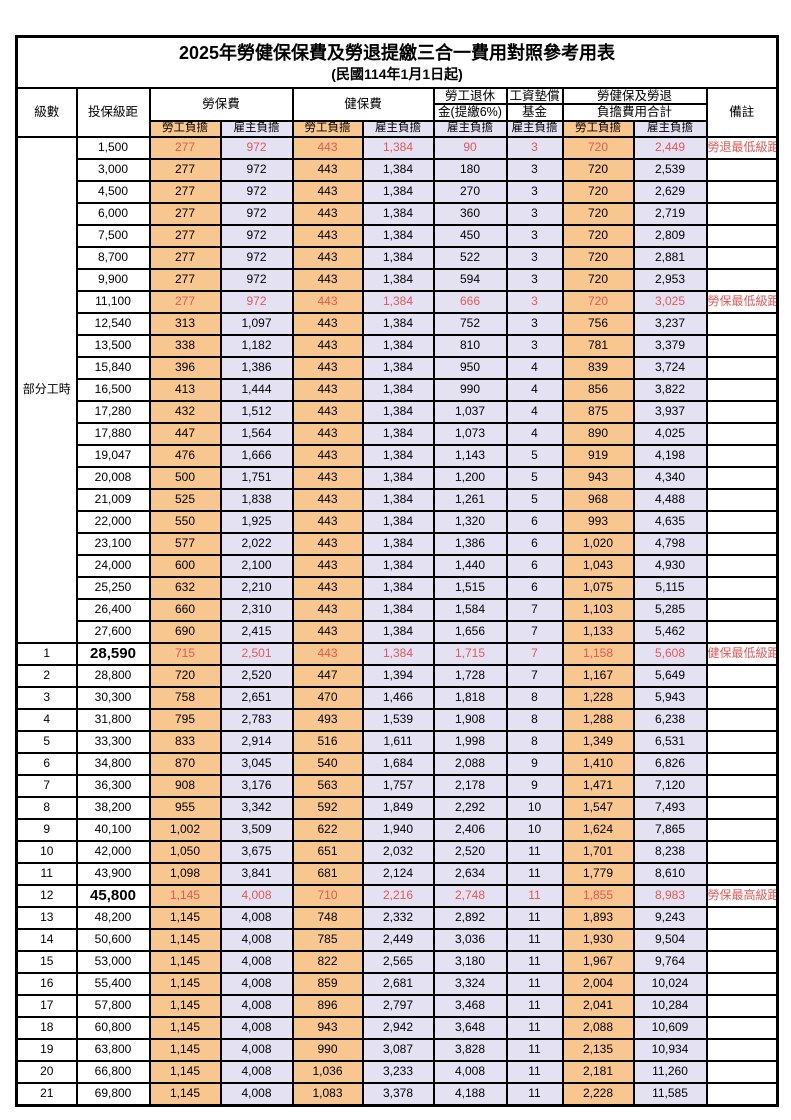 This screenshot has width=791, height=1120. Describe the element at coordinates (598, 147) in the screenshot. I see `cell-total-employee: 720` at that location.